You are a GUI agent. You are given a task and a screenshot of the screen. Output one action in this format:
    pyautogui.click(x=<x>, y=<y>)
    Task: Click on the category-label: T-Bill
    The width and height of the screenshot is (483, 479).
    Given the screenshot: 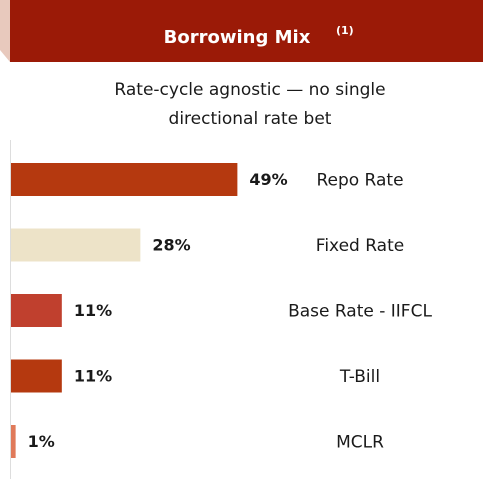 What is the action you would take?
    pyautogui.click(x=359, y=377)
    